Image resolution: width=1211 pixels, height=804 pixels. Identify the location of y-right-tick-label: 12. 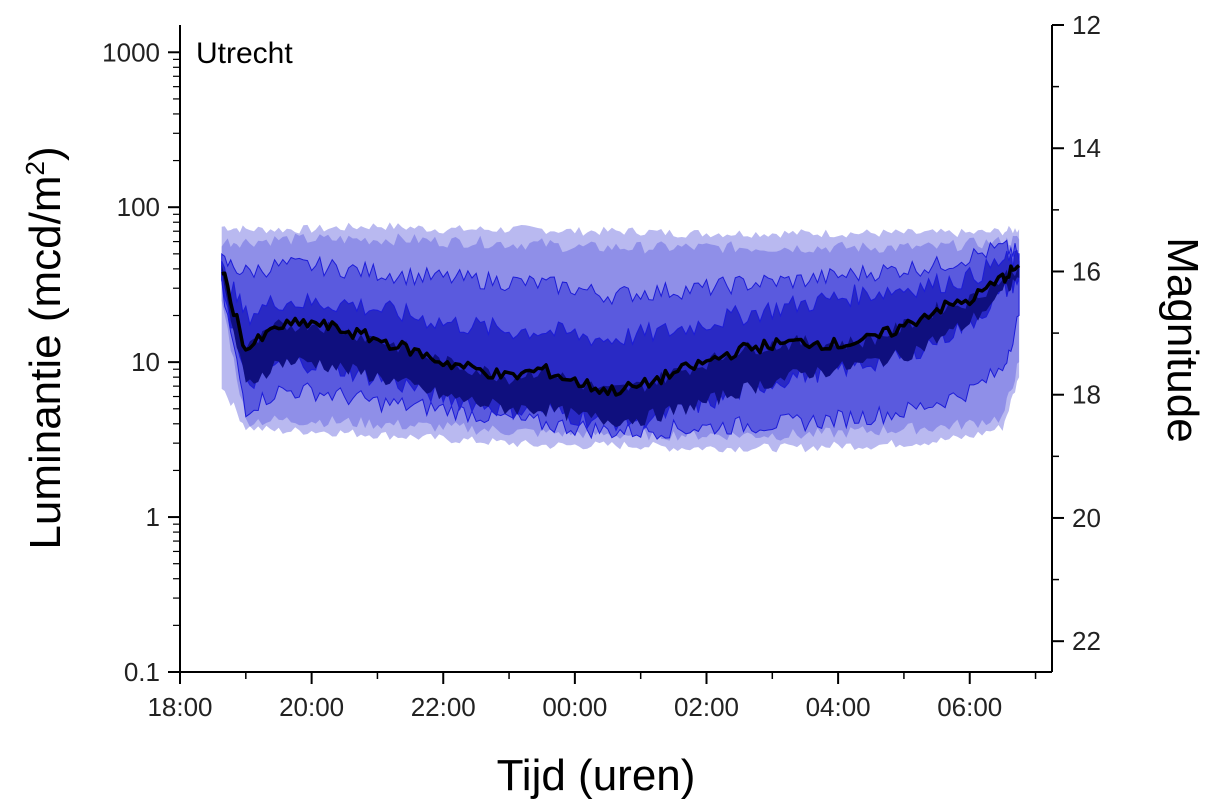
(1086, 25).